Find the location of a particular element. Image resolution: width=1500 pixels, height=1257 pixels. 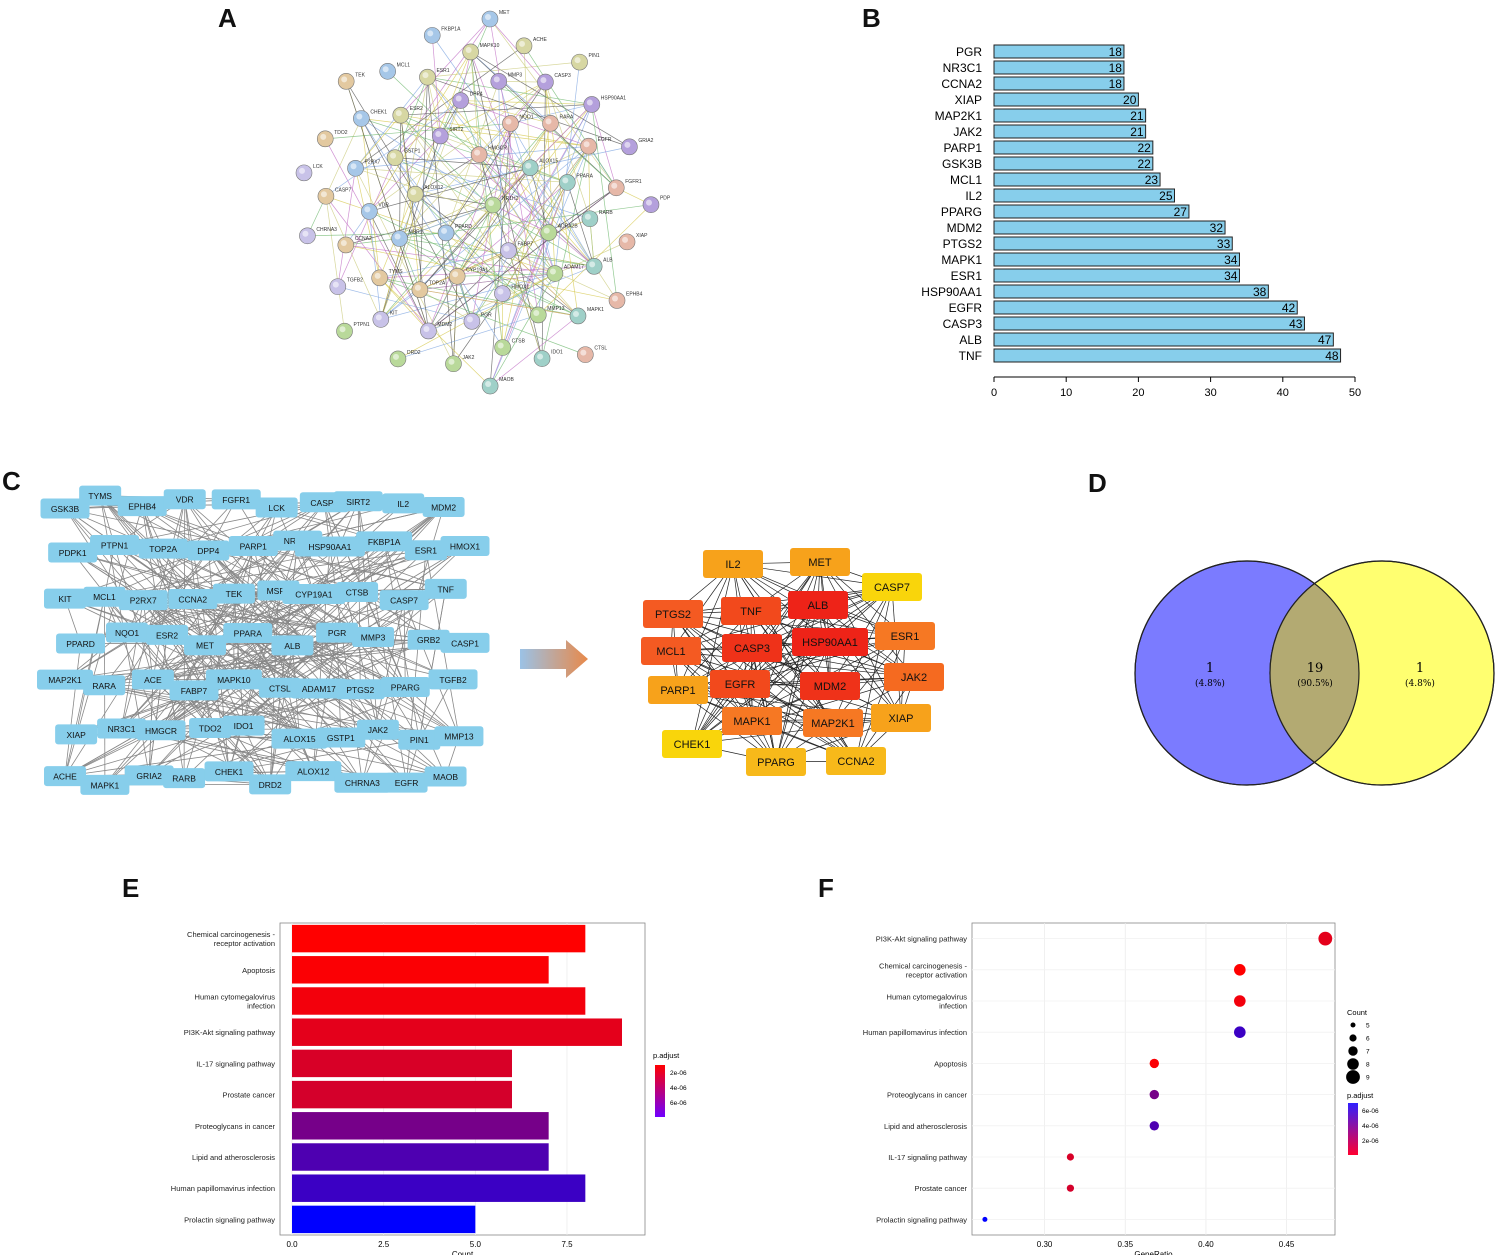

ppi-node-label: HSP90AA1 is located at coordinates (614, 98).